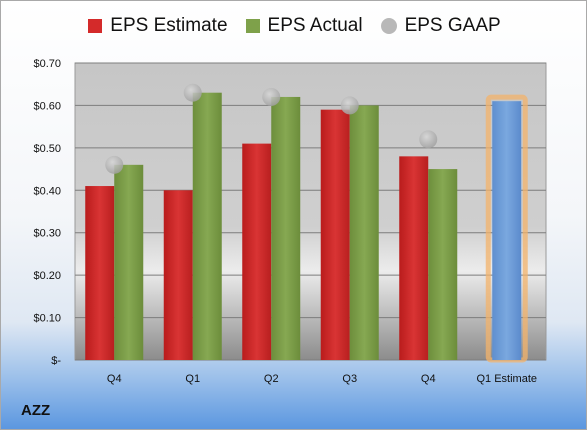 The width and height of the screenshot is (587, 430). I want to click on y-tick-label: $0.30, so click(47, 234).